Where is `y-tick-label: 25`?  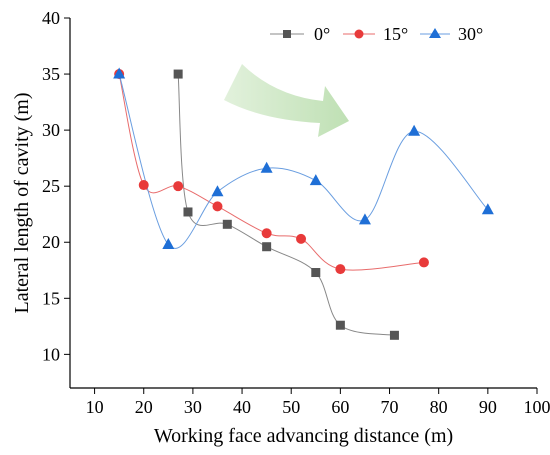 y-tick-label: 25 is located at coordinates (51, 186).